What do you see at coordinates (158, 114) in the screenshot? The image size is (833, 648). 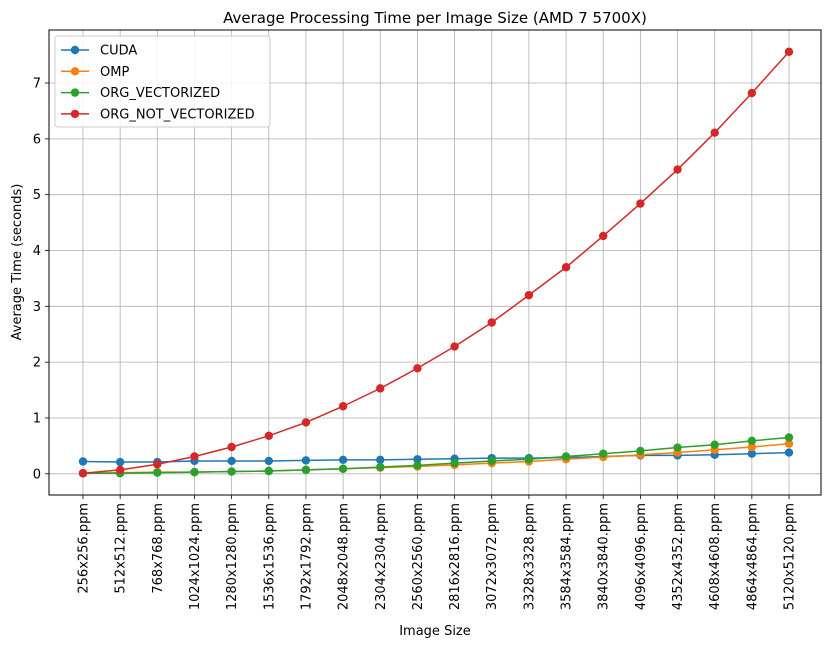 I see `legend-item: ORG_NOT_VECTORIZED` at bounding box center [158, 114].